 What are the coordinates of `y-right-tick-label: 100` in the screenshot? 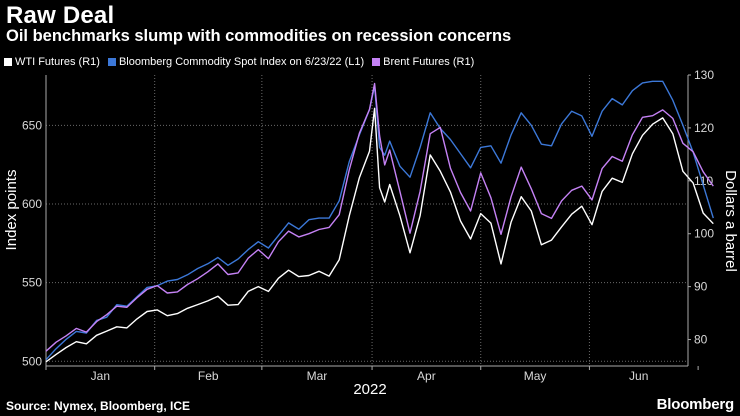 It's located at (704, 234).